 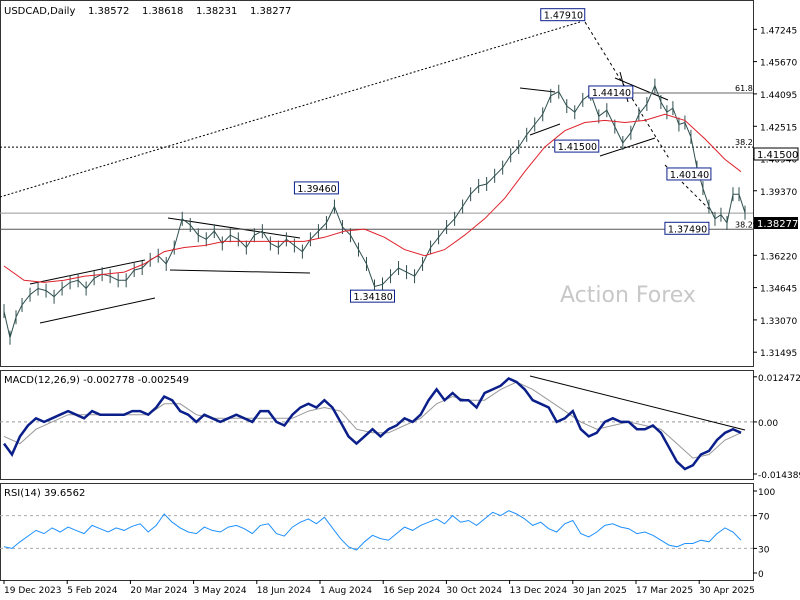 I want to click on price-tick-label: 1.42515, so click(x=778, y=128).